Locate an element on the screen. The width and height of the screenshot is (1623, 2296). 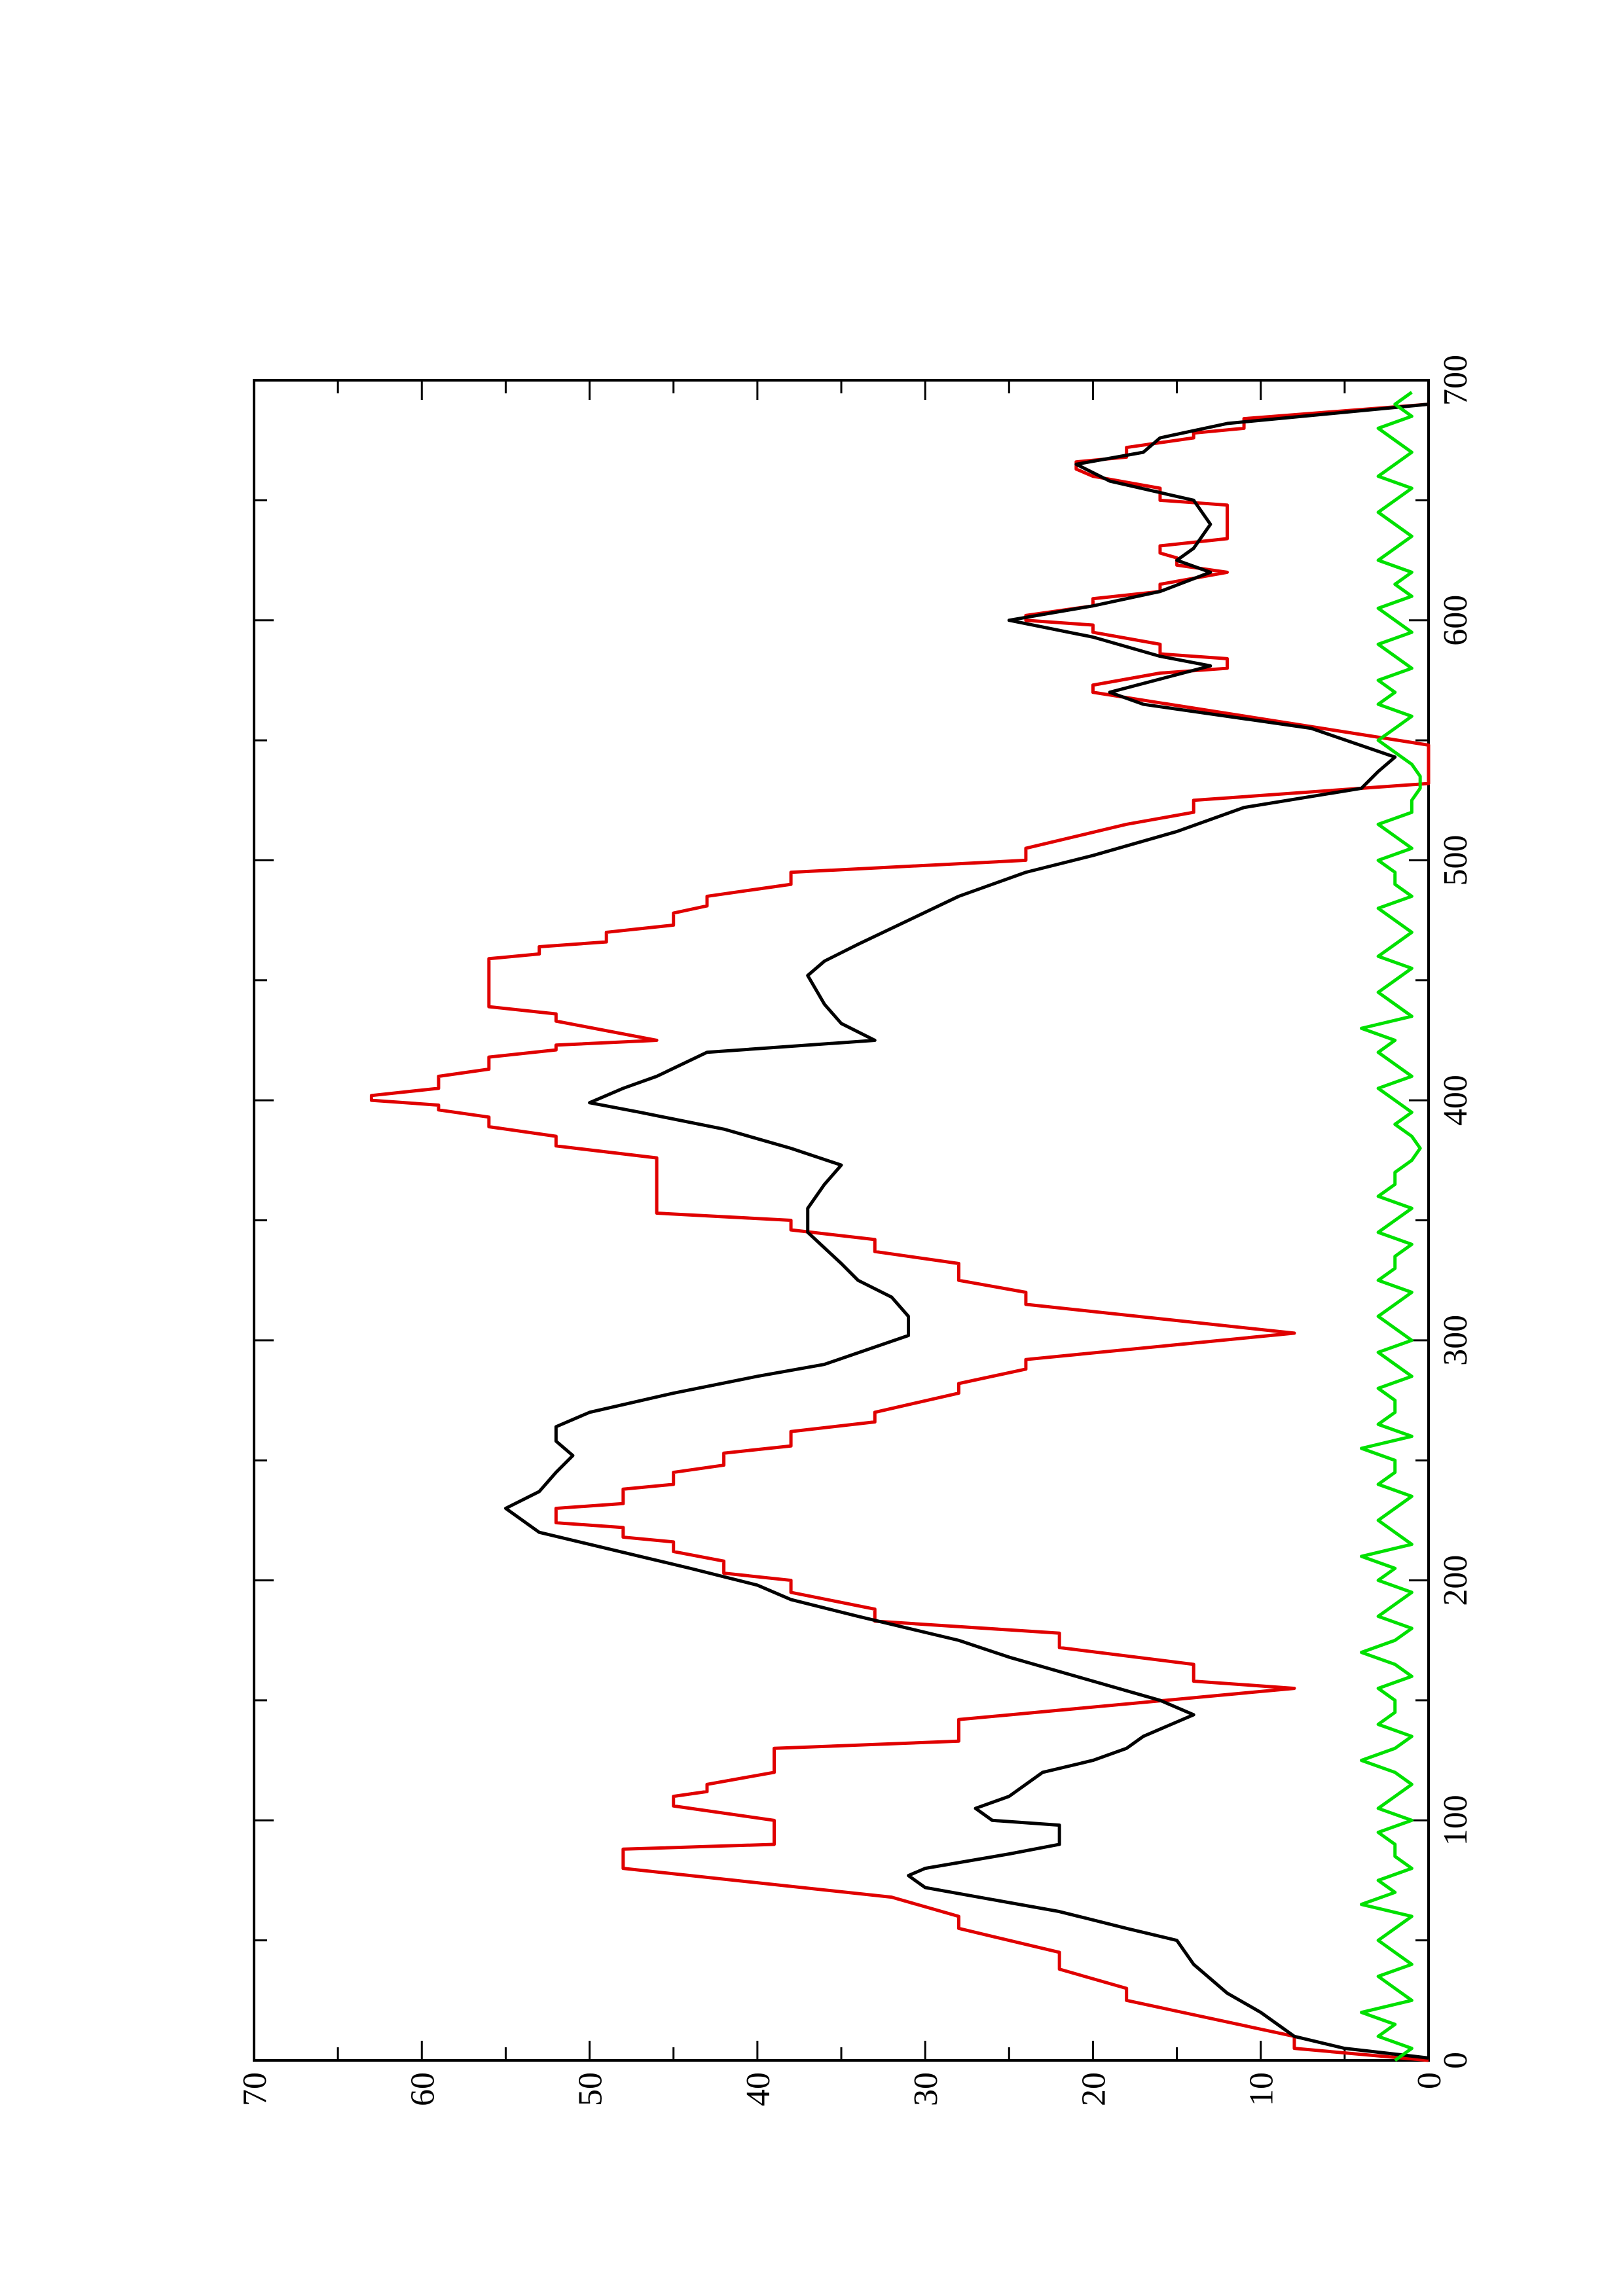
x-tick-label: 500 is located at coordinates (1455, 860).